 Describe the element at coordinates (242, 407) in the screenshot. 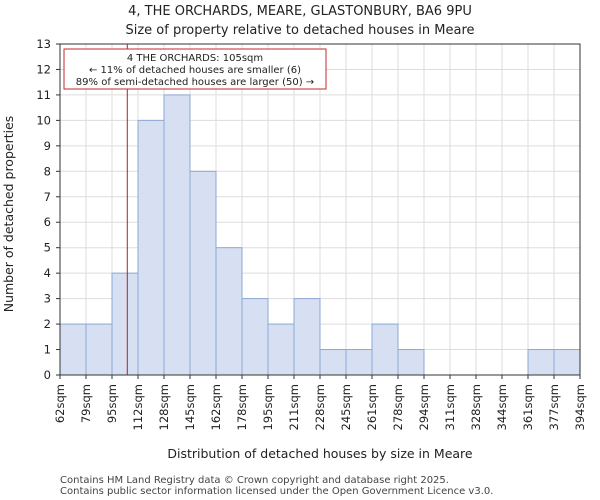

I see `x-tick-label: 178sqm` at that location.